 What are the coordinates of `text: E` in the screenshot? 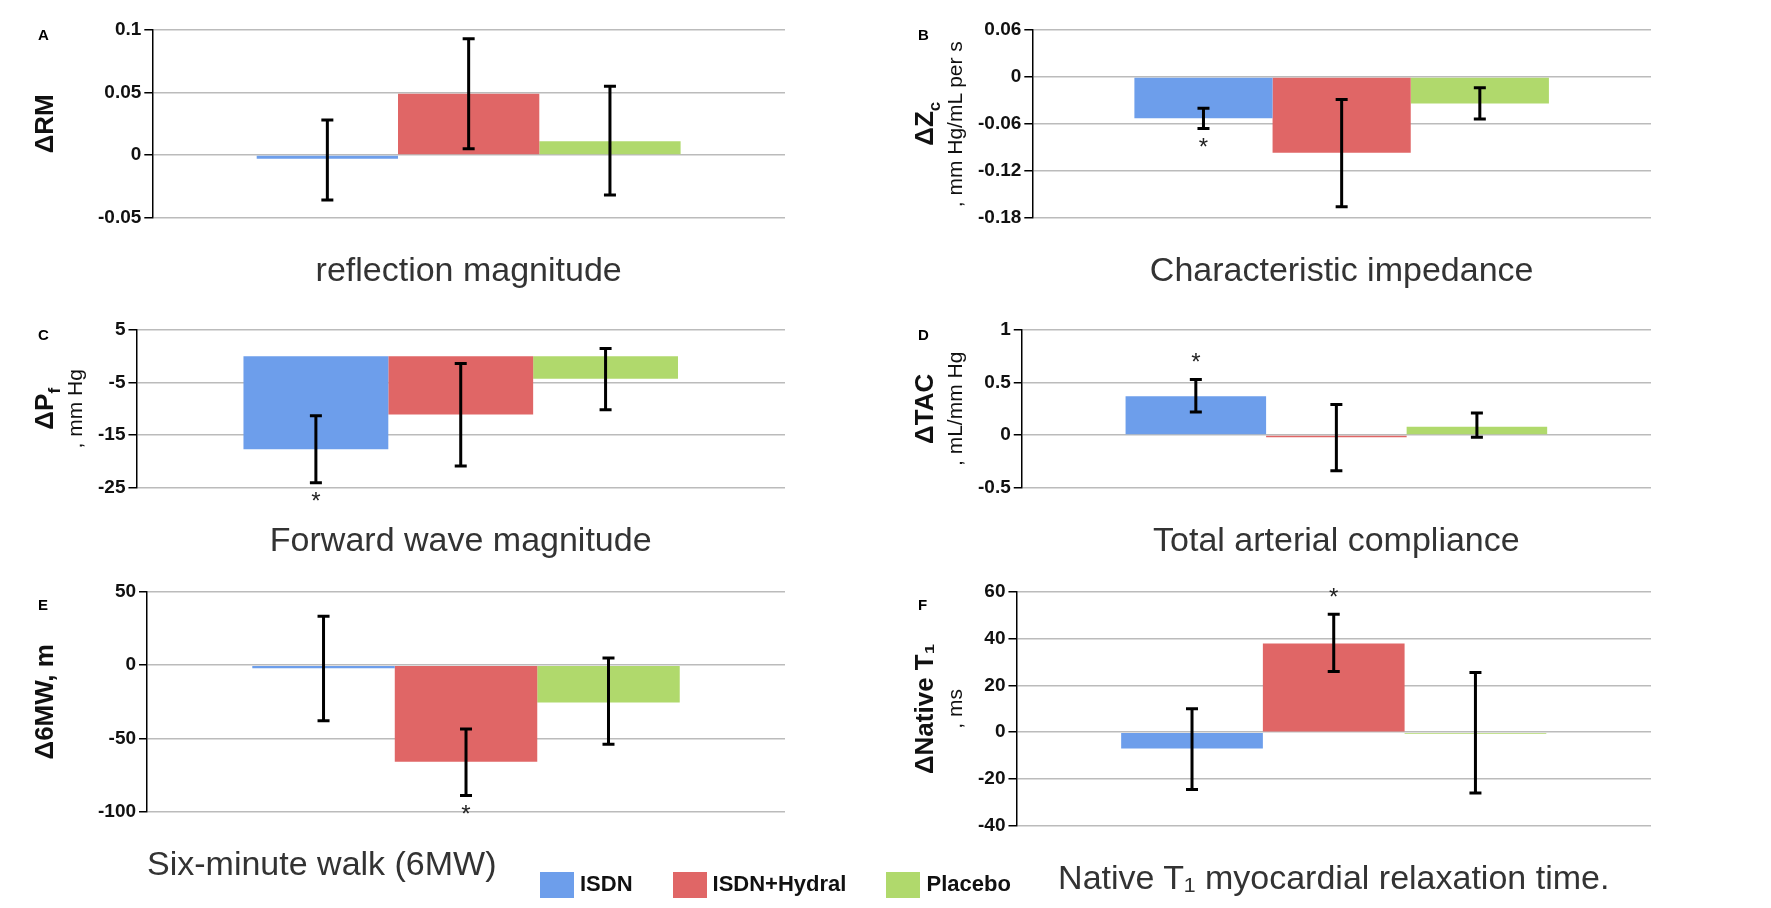 It's located at (43, 604).